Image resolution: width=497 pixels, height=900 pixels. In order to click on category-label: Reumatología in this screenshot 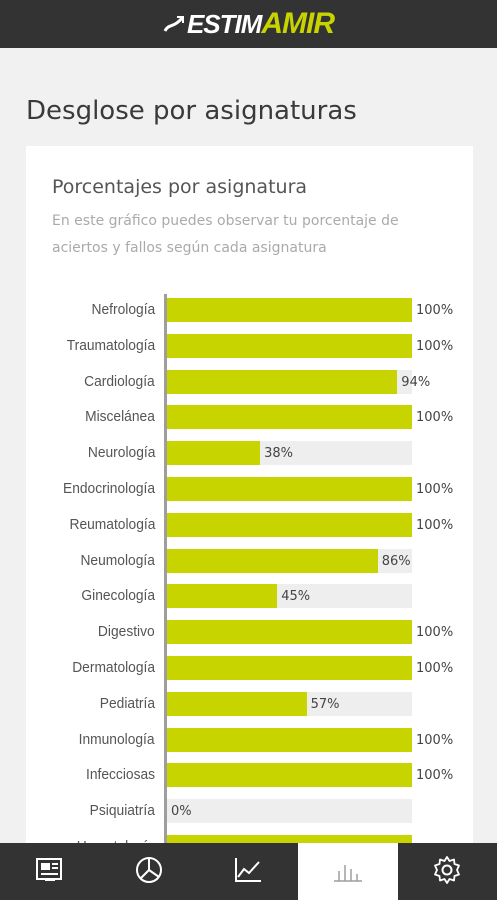, I will do `click(112, 524)`.